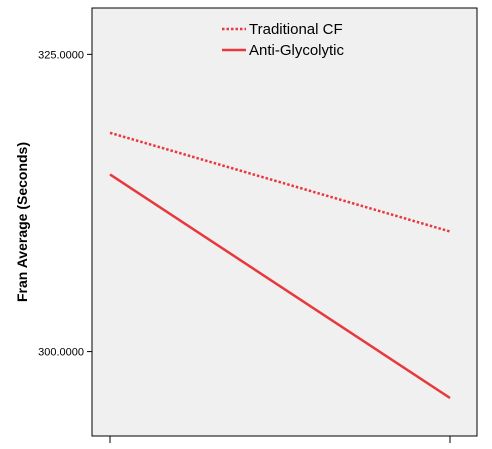  Describe the element at coordinates (22, 222) in the screenshot. I see `y-axis-title: Fran Average (Seconds)` at that location.